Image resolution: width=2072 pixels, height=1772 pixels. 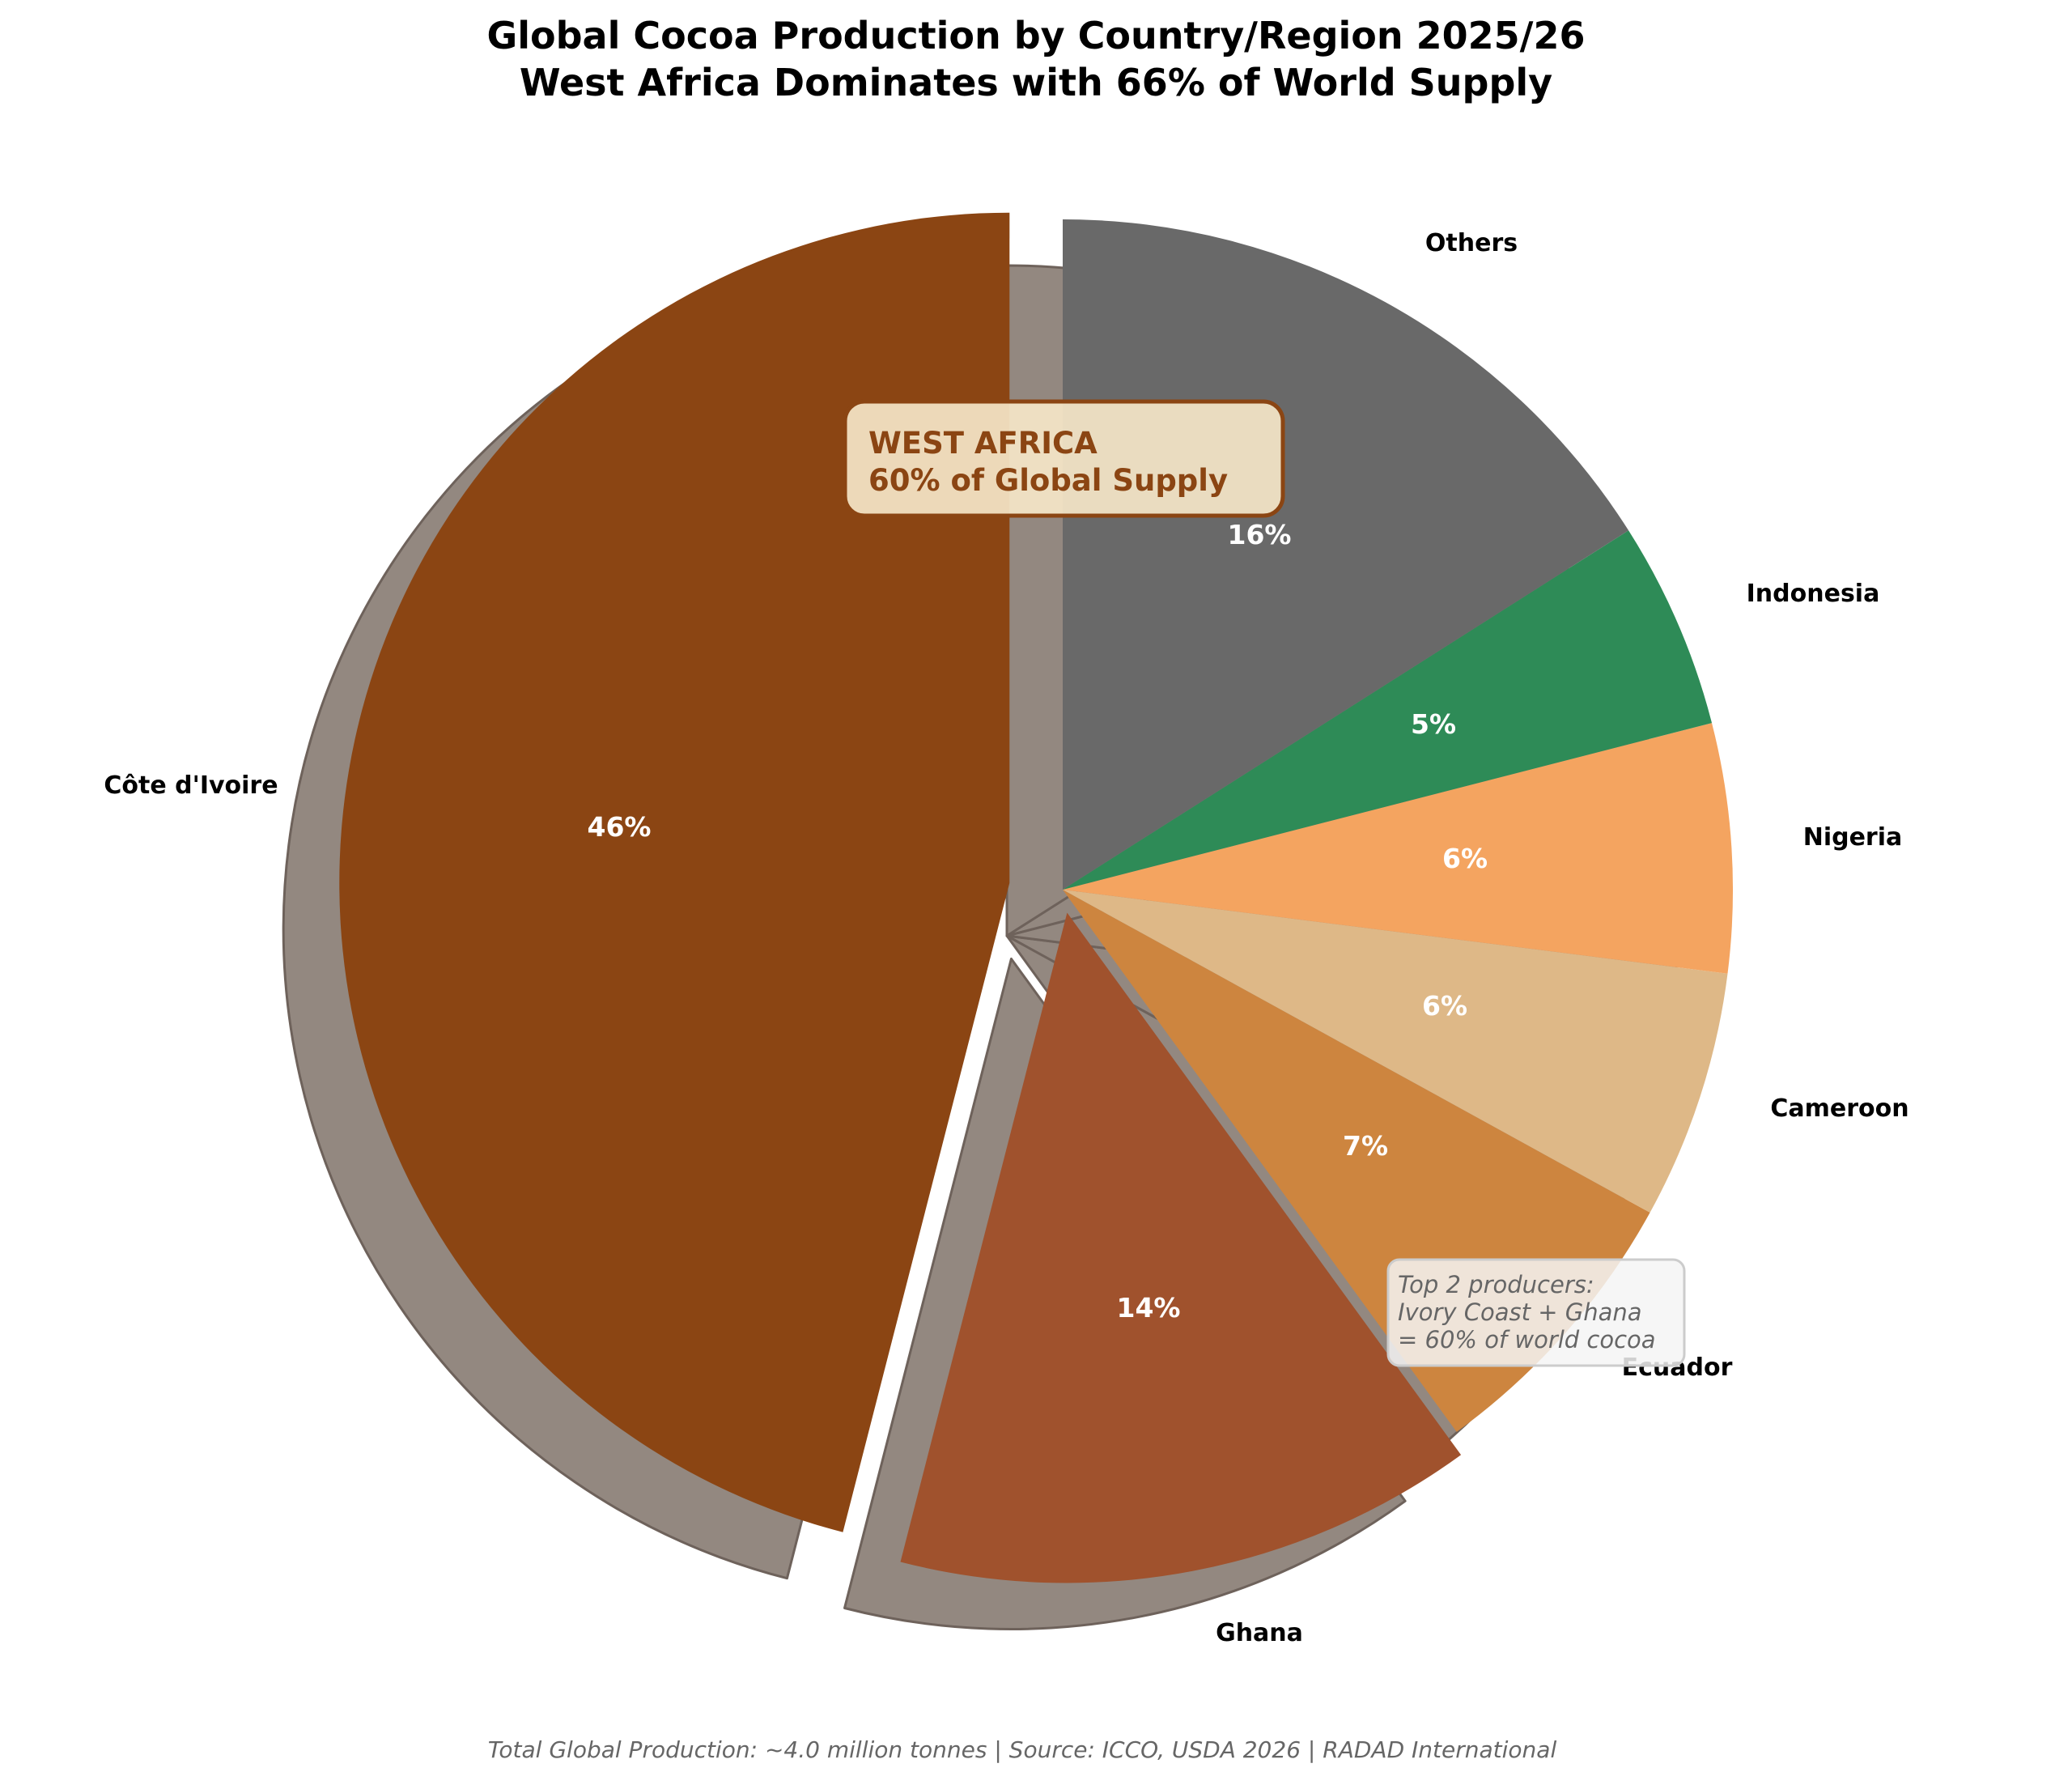 I want to click on pct-ecuador: 7%, so click(x=1365, y=1146).